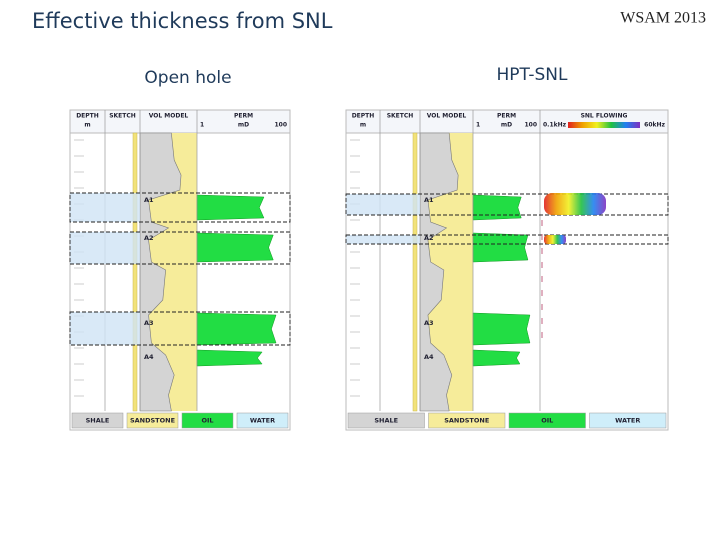  Describe the element at coordinates (555, 125) in the screenshot. I see `snl-min: 0.1kHz` at that location.